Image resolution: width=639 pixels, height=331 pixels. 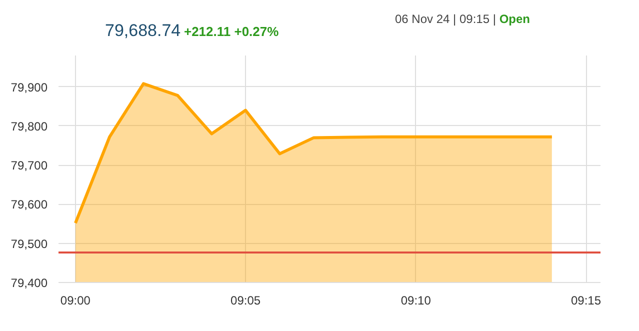 I want to click on y-tick-label: 79,700, so click(x=29, y=165).